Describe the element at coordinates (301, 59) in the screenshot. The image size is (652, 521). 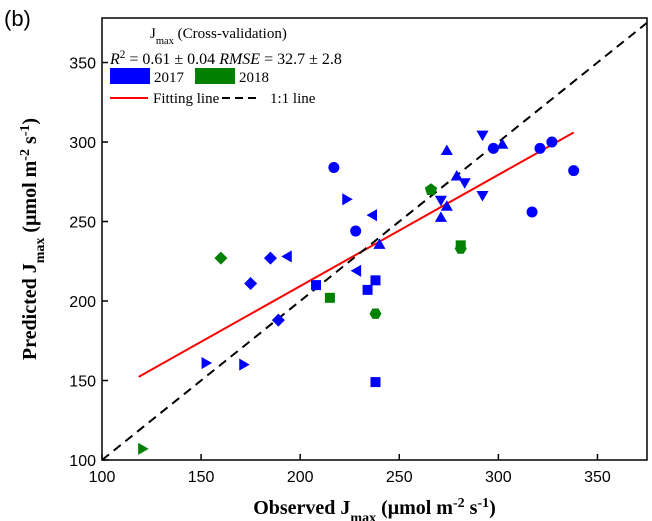
I see `stats-annotation-part: = 32.7 ± 2.8` at that location.